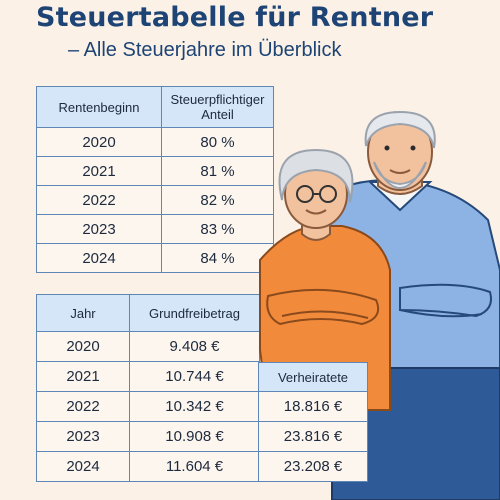 The image size is (500, 500). Describe the element at coordinates (99, 107) in the screenshot. I see `column-header-rentenbeginn: Rentenbeginn` at that location.